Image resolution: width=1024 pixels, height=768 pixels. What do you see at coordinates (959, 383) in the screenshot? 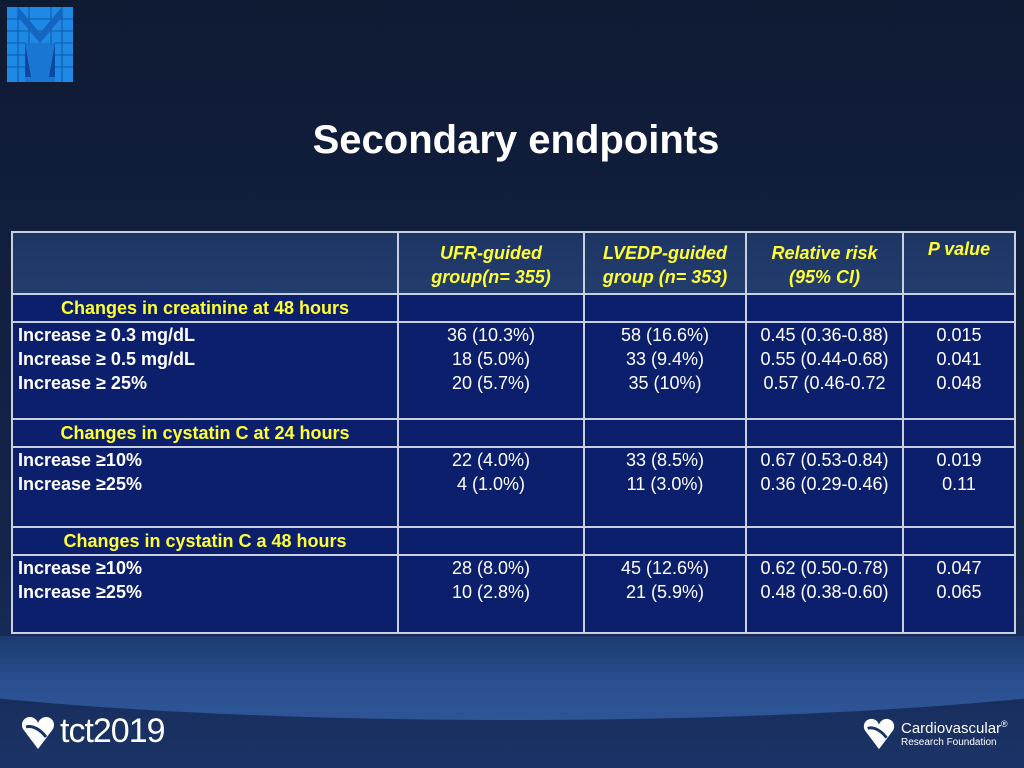
I see `p-value: 0.048` at bounding box center [959, 383].